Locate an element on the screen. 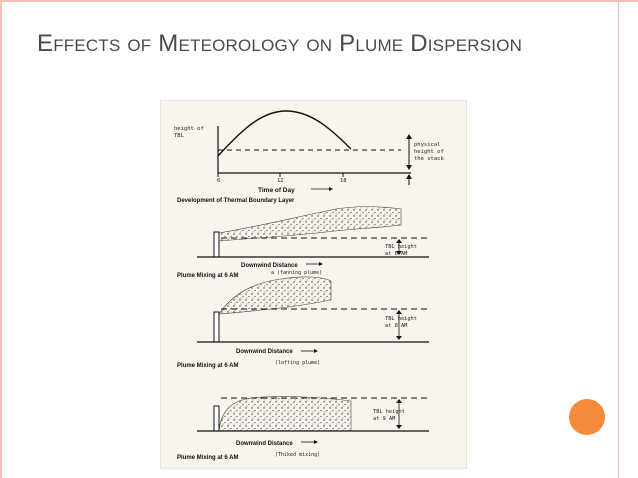 The image size is (638, 478). panel3-note: (Thiked mixing) is located at coordinates (297, 455).